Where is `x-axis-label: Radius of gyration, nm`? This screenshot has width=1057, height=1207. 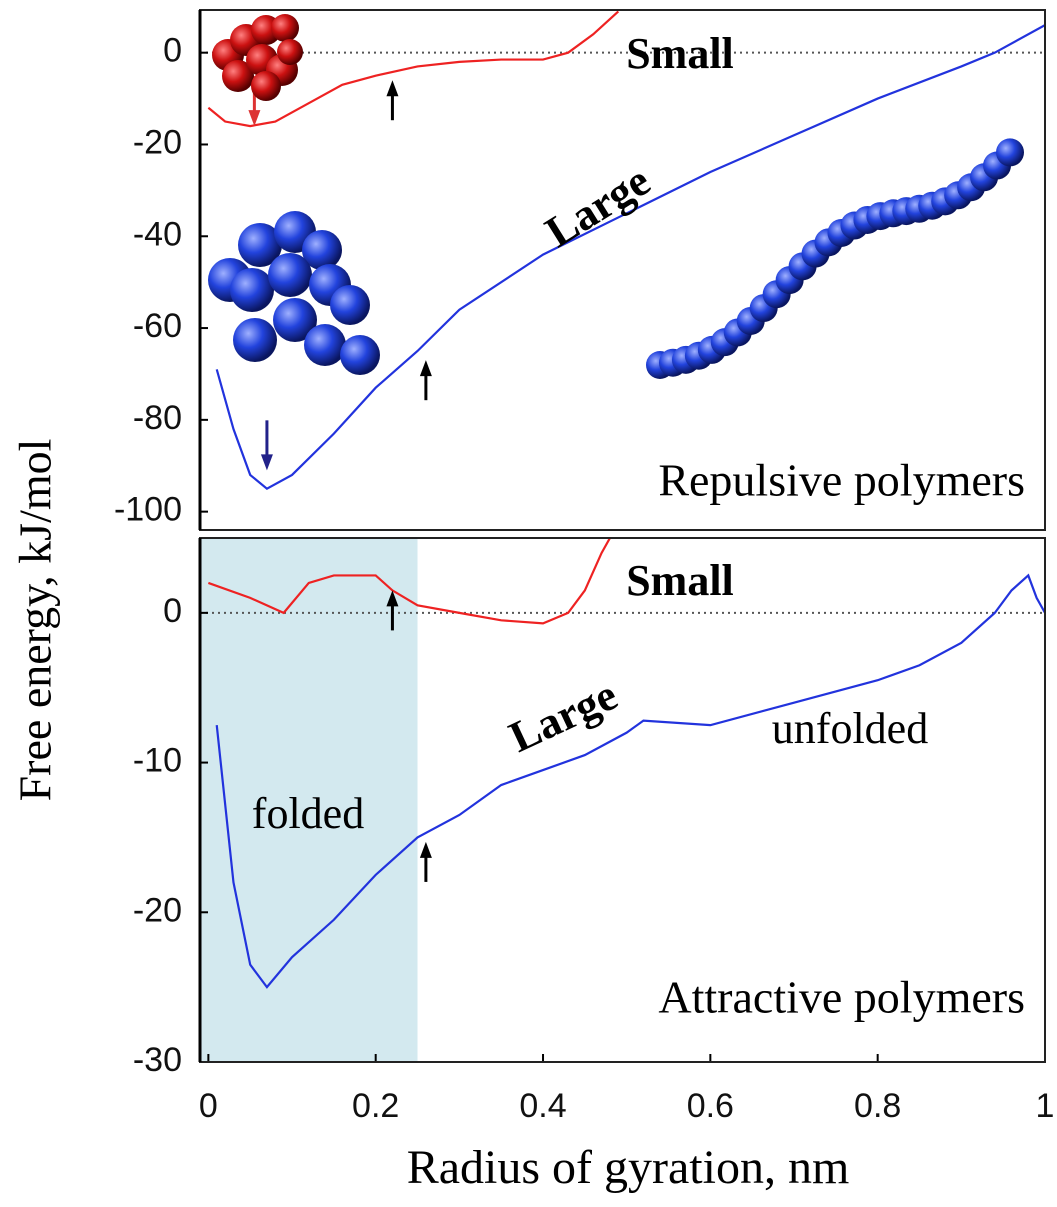 x-axis-label: Radius of gyration, nm is located at coordinates (628, 1167).